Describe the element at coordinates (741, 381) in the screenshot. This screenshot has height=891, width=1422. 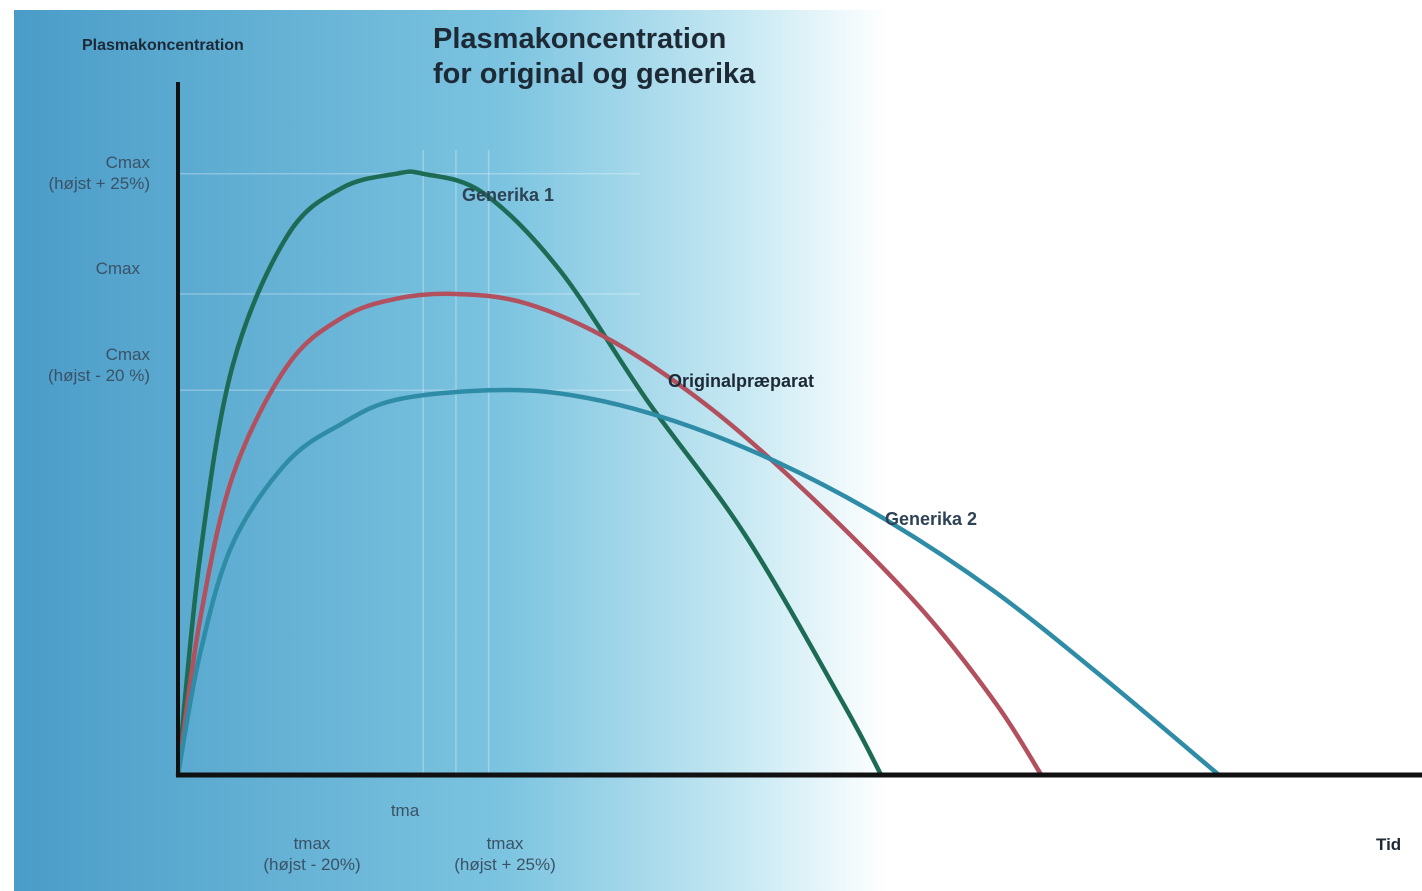
I see `series-label-originalpraeparat: Originalpræparat` at that location.